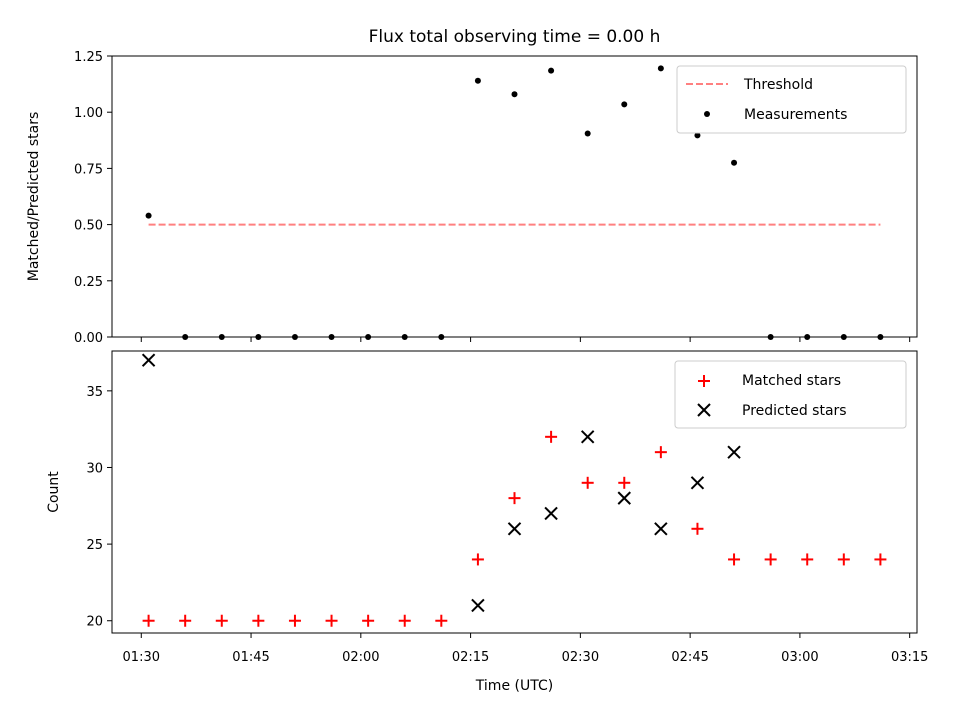 This screenshot has width=960, height=720. Describe the element at coordinates (34, 197) in the screenshot. I see `top-y-axis-label: Matched/Predicted stars` at that location.